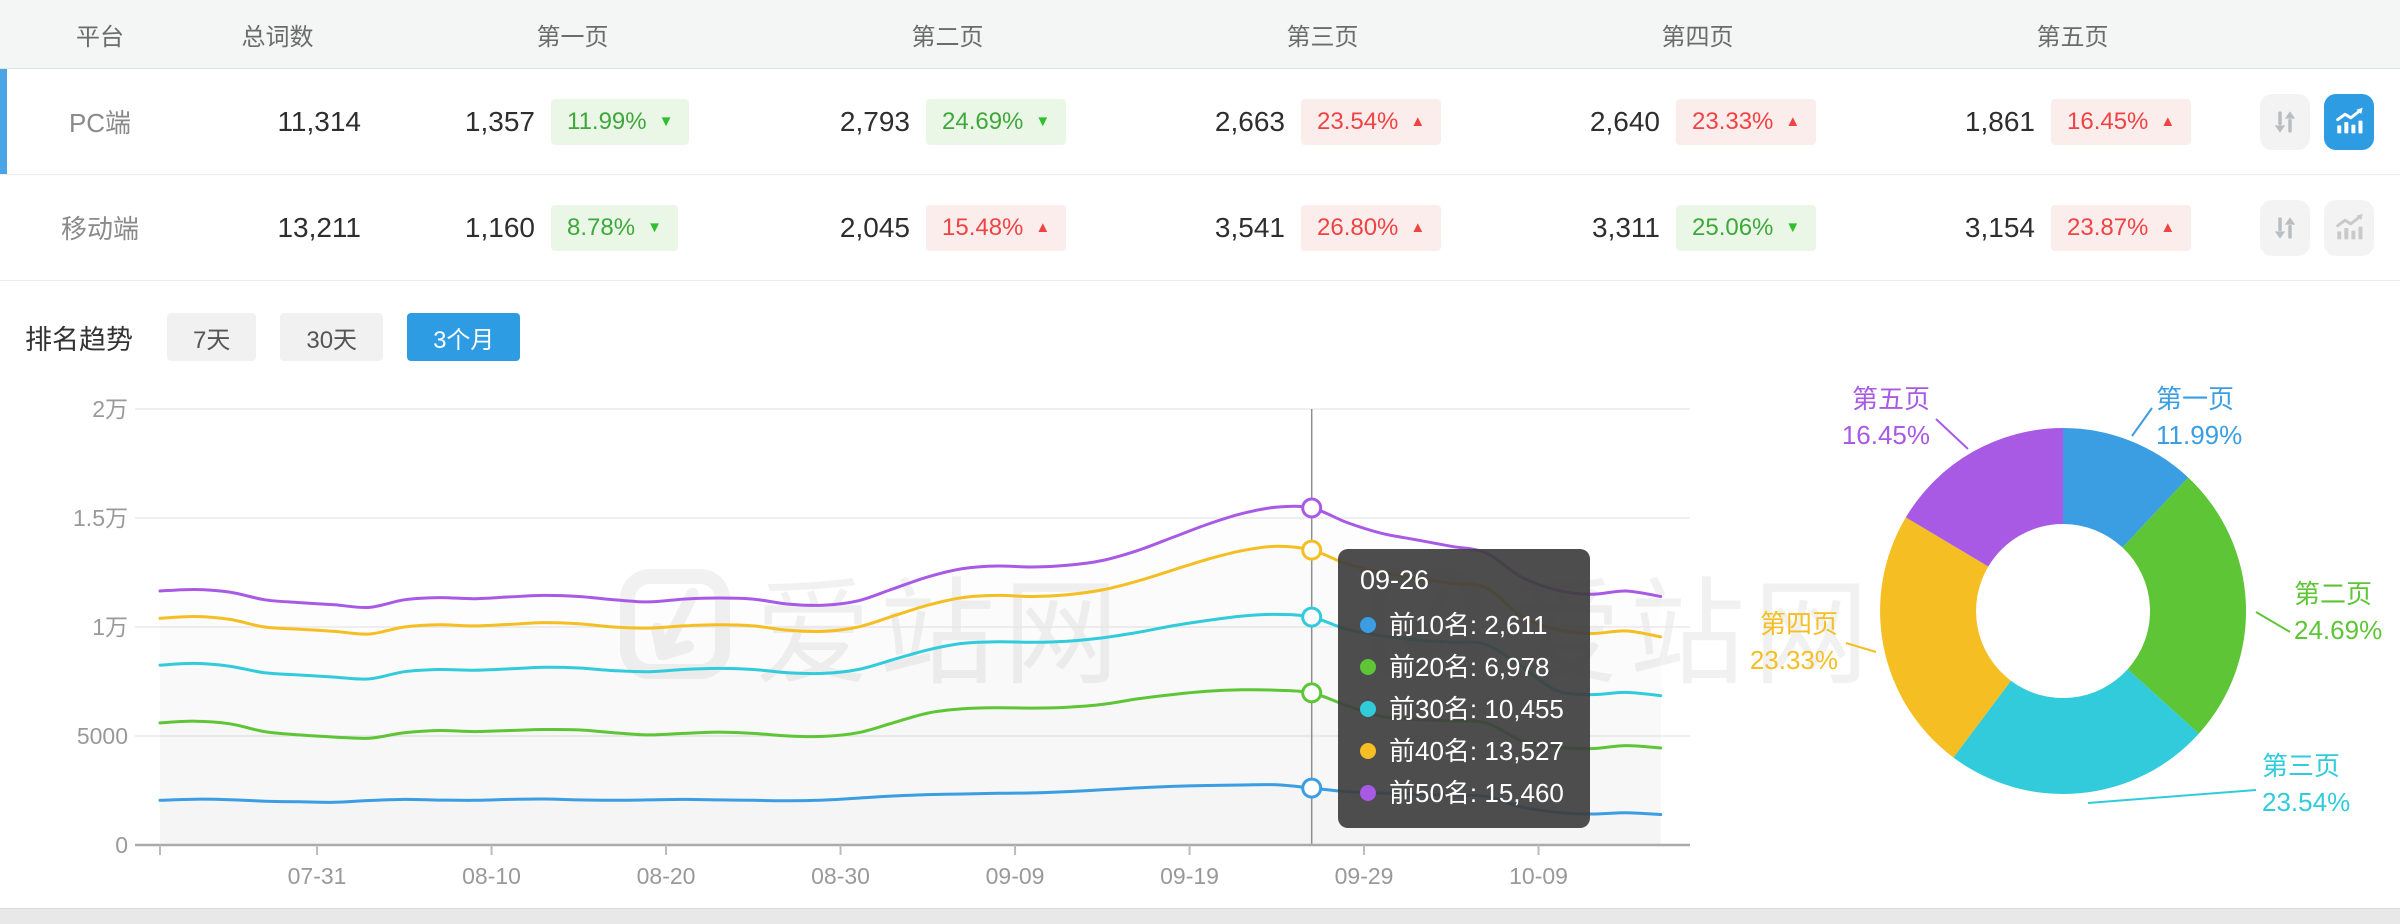 The width and height of the screenshot is (2400, 924). What do you see at coordinates (1249, 227) in the screenshot?
I see `page-3-count: 3,541` at bounding box center [1249, 227].